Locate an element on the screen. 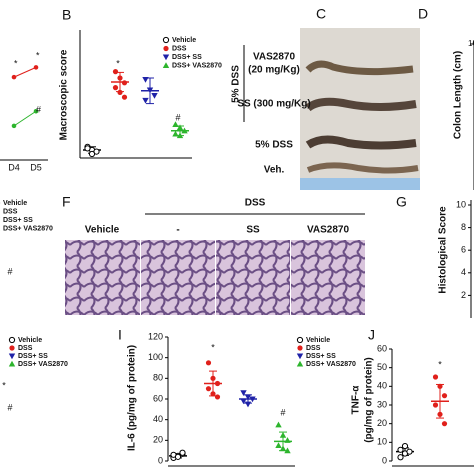 Image resolution: width=474 pixels, height=474 pixels. label: I is located at coordinates (120, 335).